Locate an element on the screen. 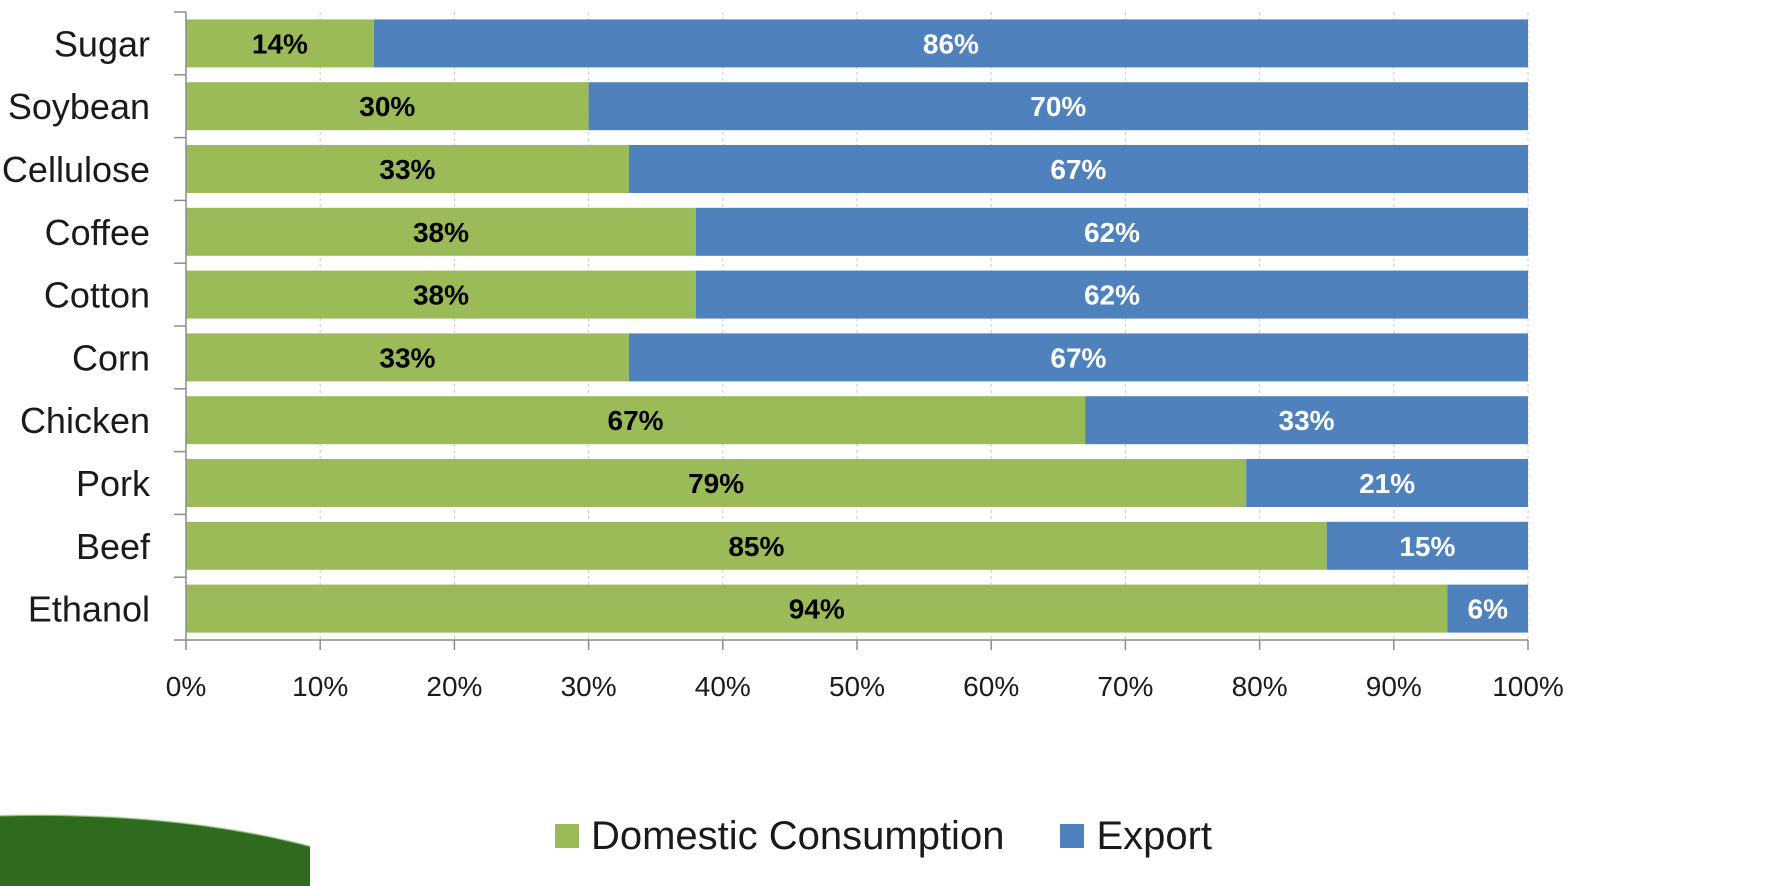  x-tick-label: 40% is located at coordinates (723, 686).